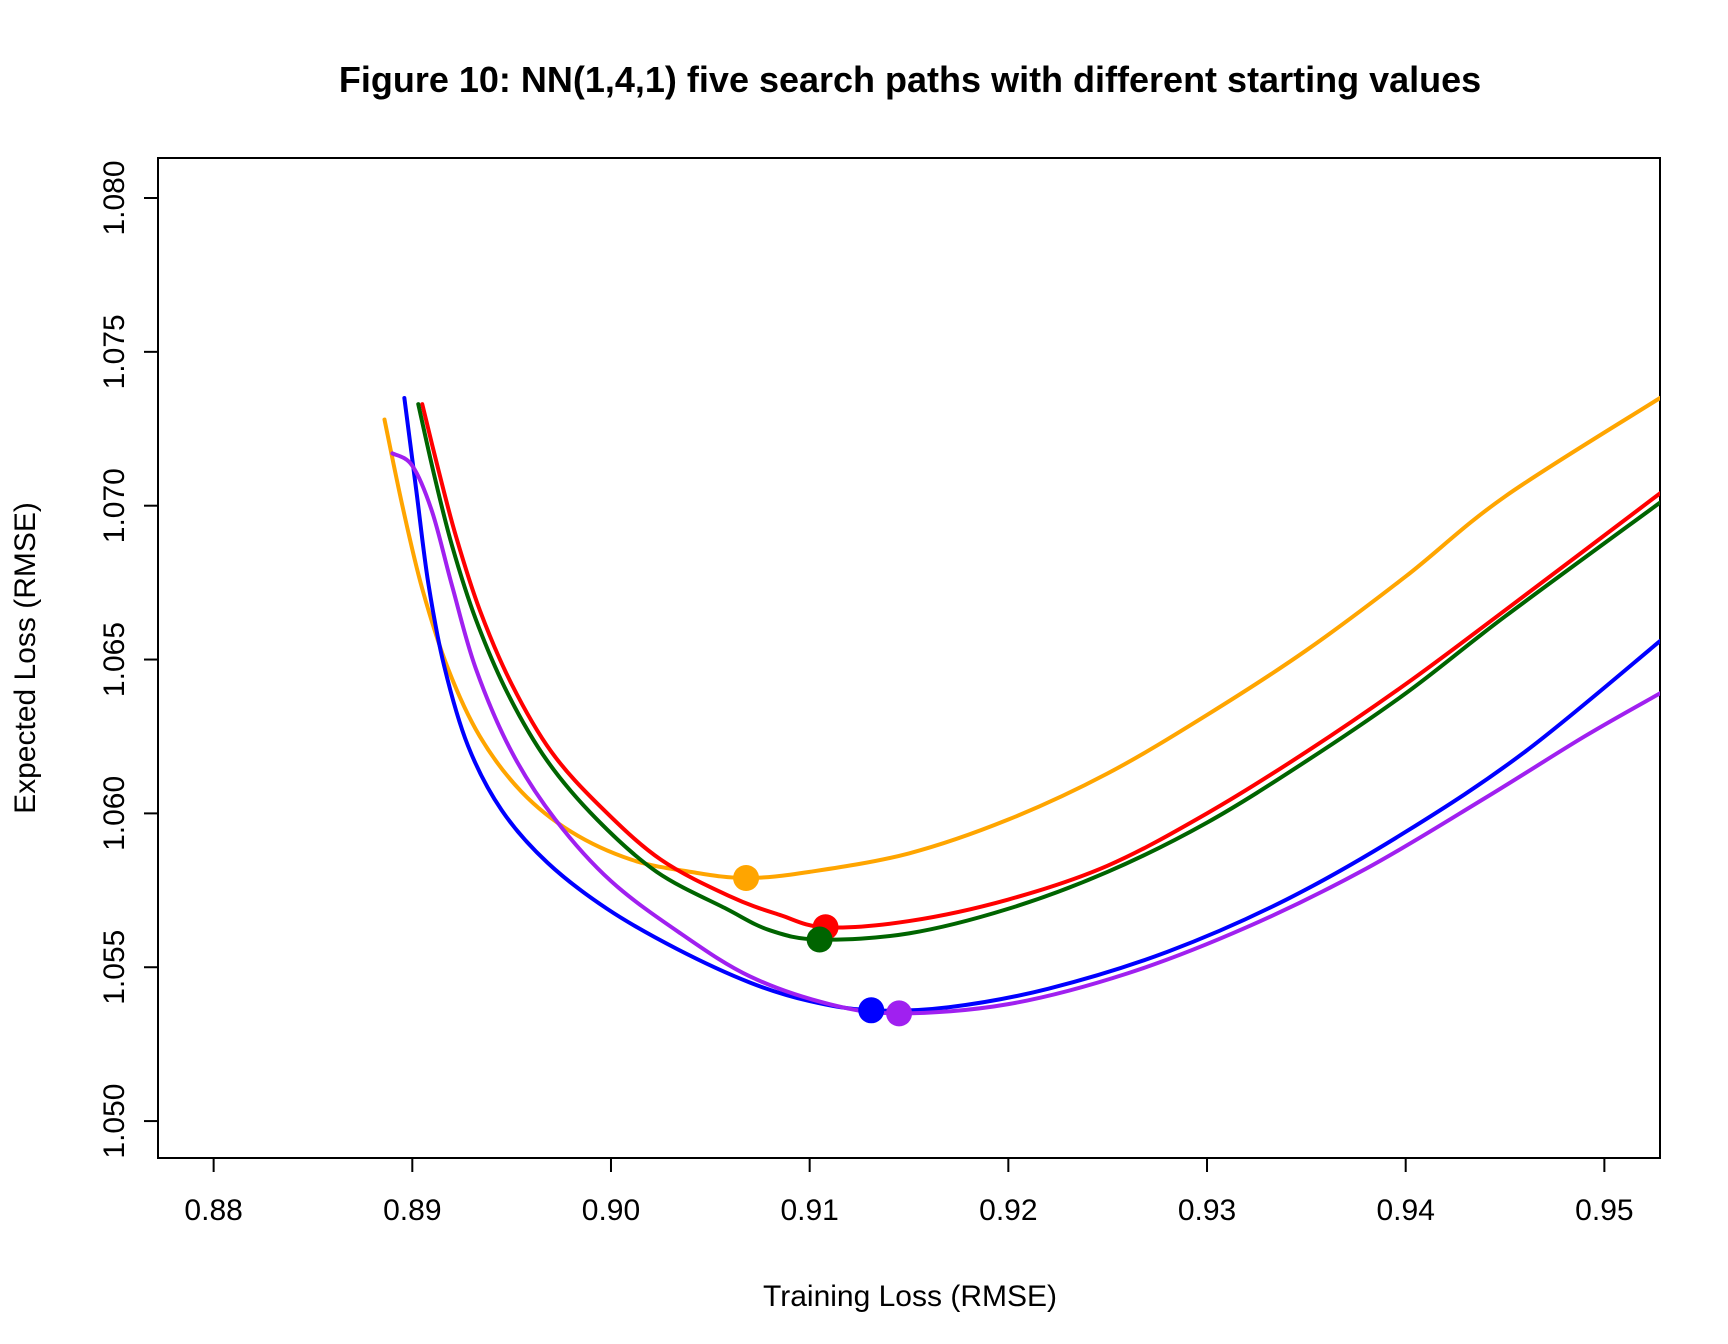  What do you see at coordinates (213, 1210) in the screenshot?
I see `x-tick-label: 0.88` at bounding box center [213, 1210].